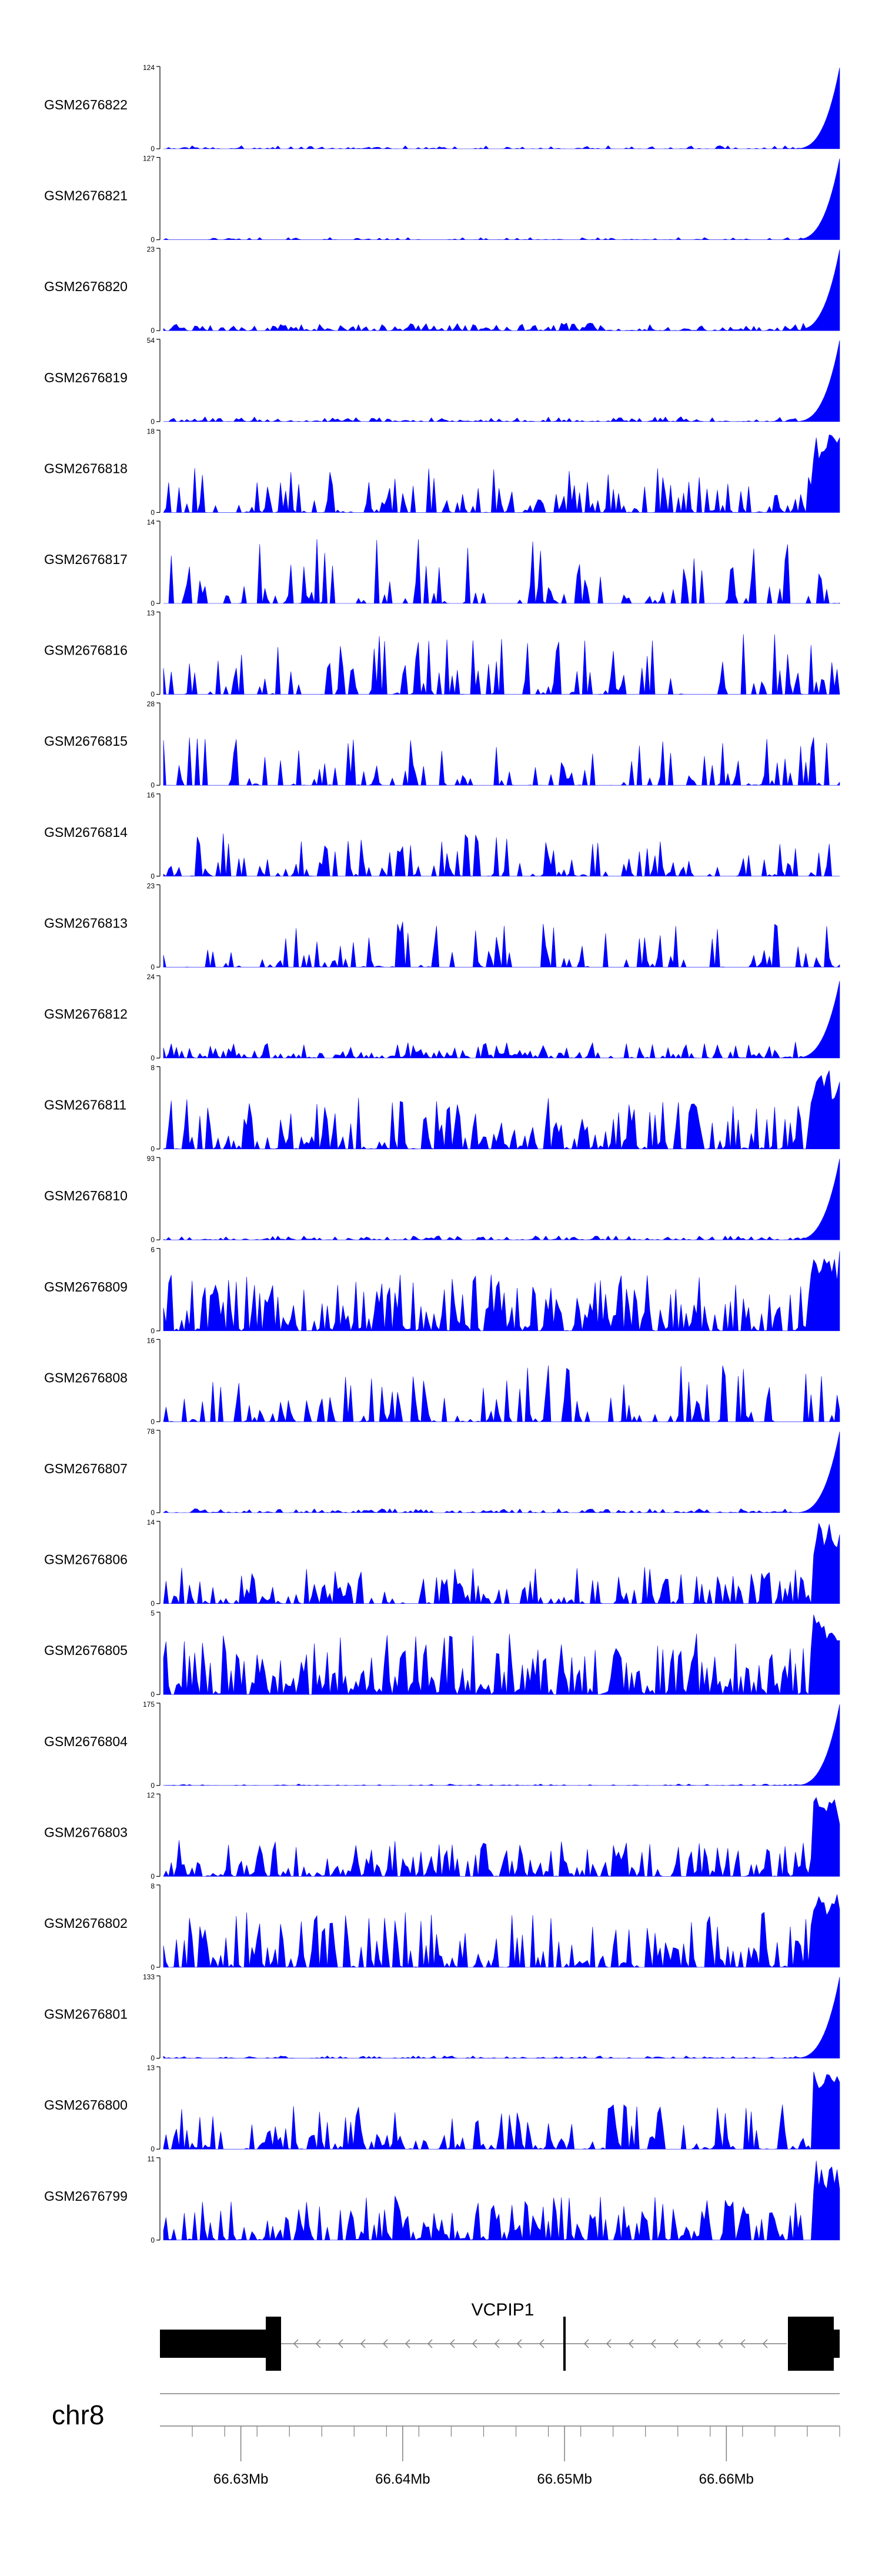 The image size is (882, 2576). I want to click on chromosome-label: chr8, so click(78, 2415).